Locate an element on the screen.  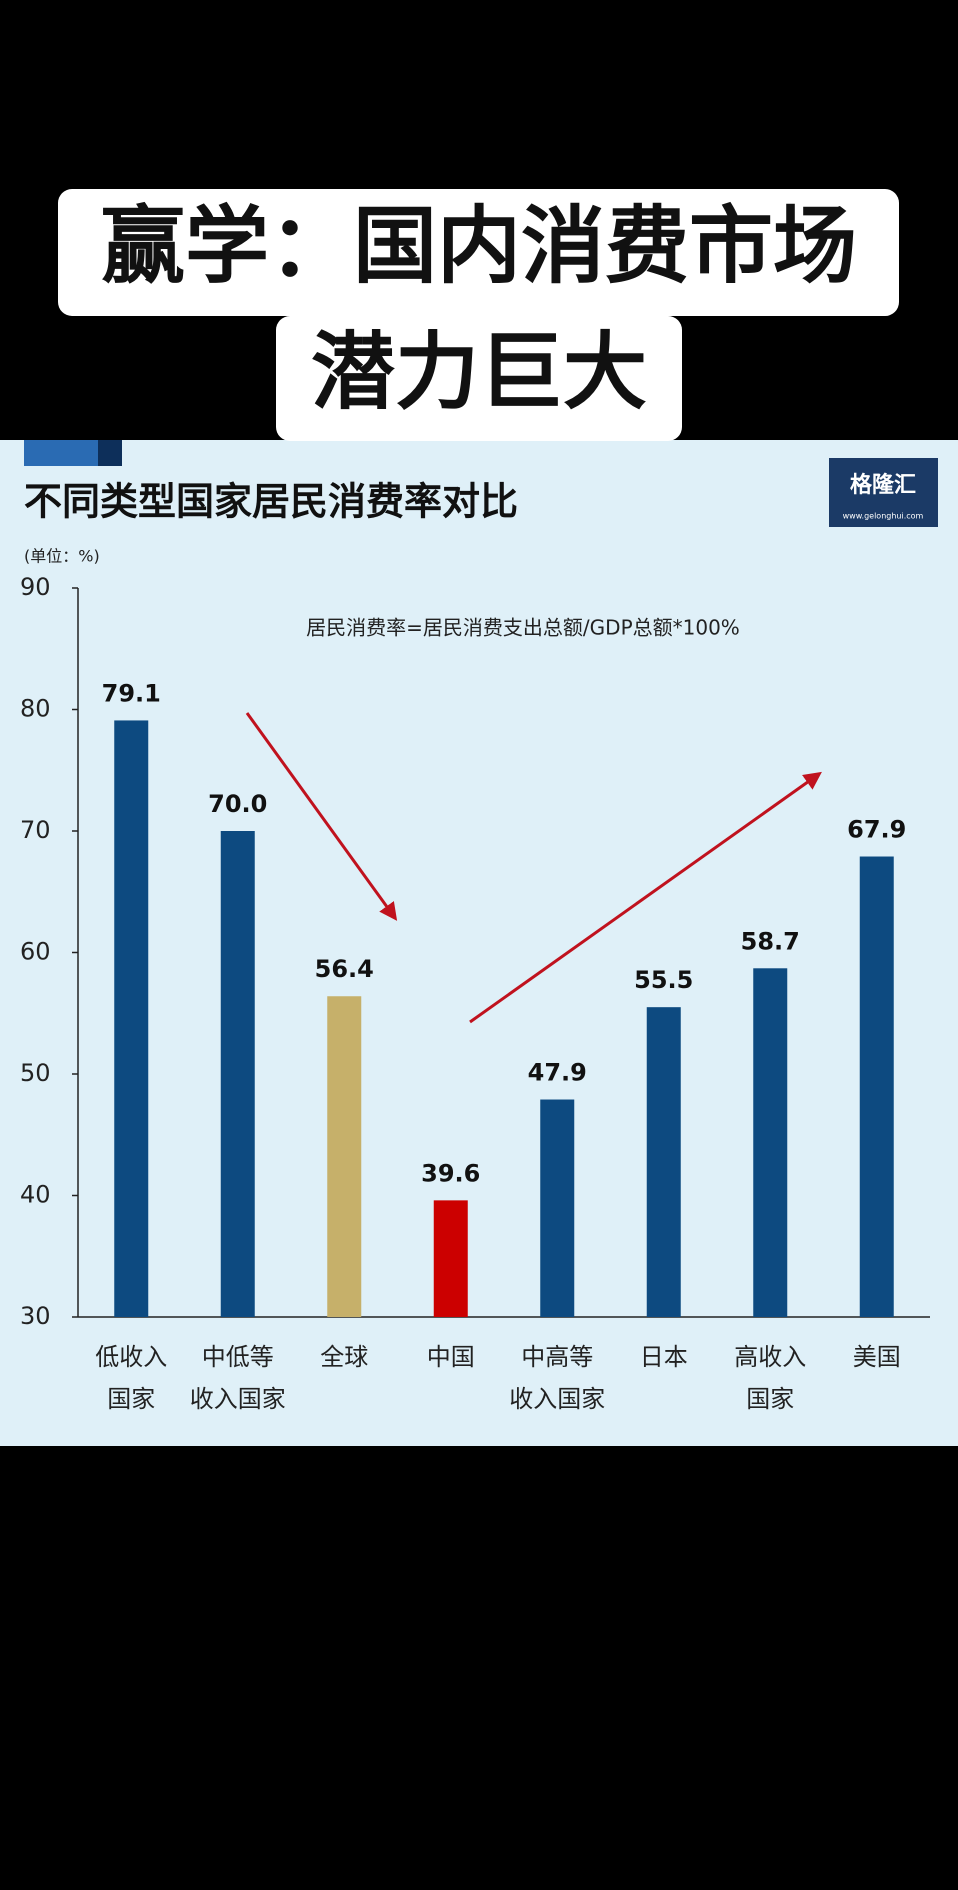
y-tick-label: 80 is located at coordinates (35, 709).